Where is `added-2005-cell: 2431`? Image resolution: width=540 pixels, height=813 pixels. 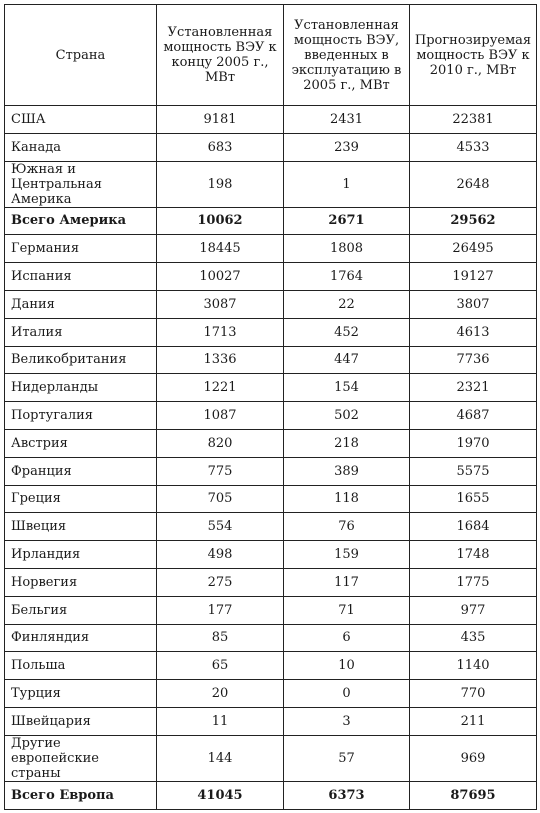 added-2005-cell: 2431 is located at coordinates (346, 119).